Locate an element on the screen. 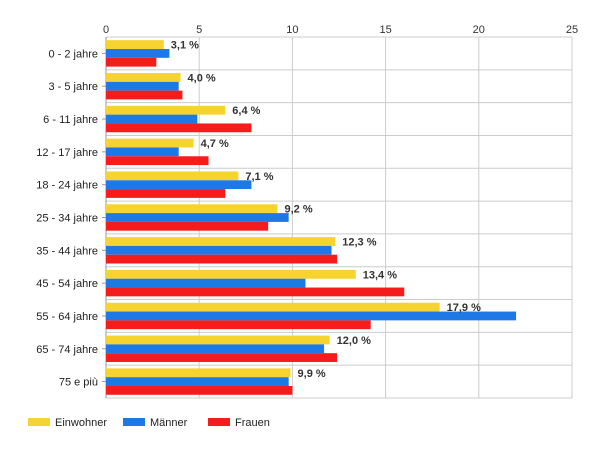 The width and height of the screenshot is (600, 450). data-label: 6,4 % is located at coordinates (246, 111).